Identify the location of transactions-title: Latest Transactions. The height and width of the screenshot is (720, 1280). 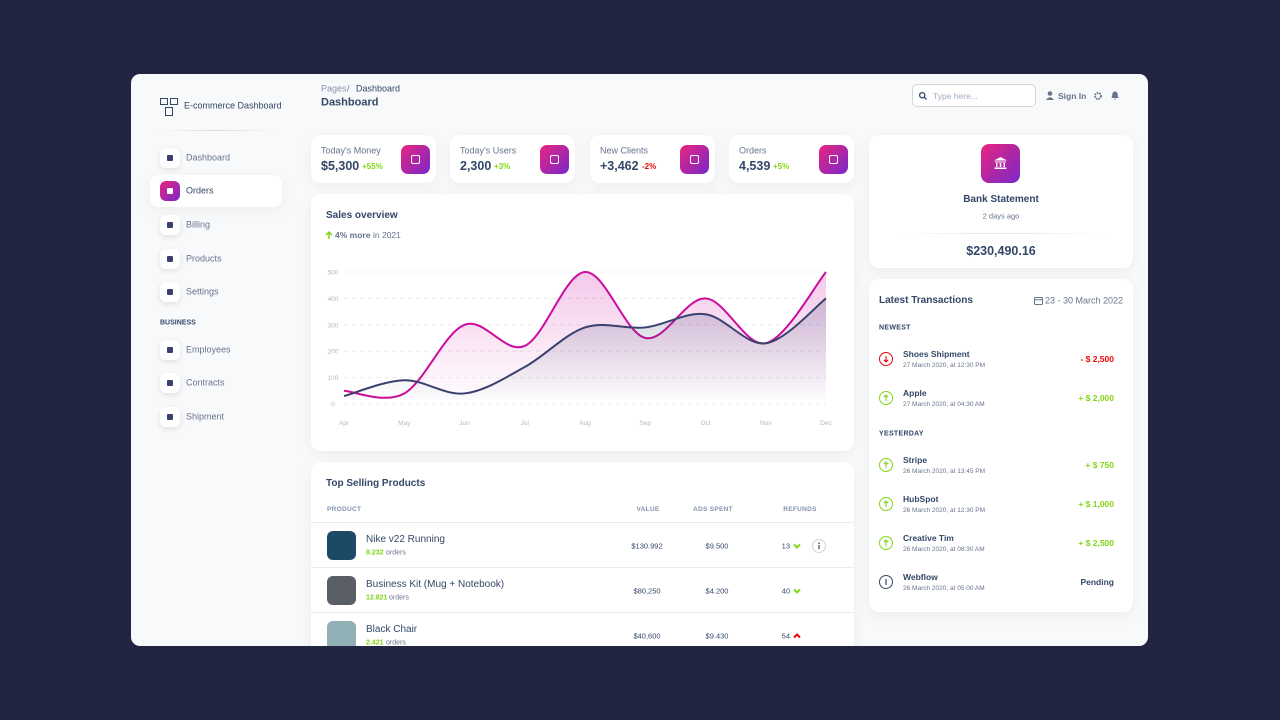
(926, 300).